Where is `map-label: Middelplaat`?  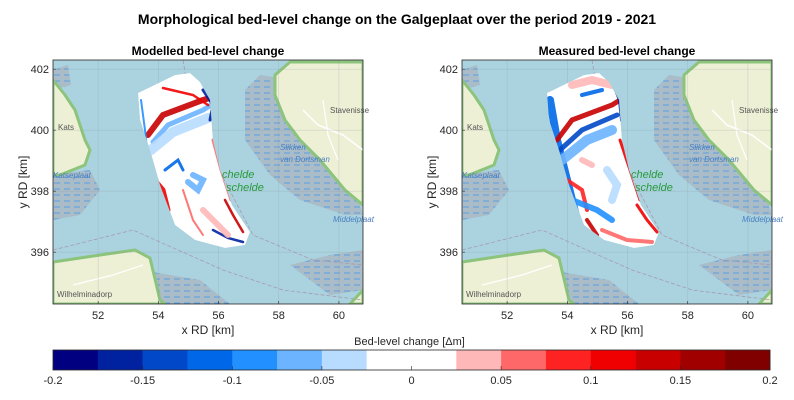 map-label: Middelplaat is located at coordinates (354, 219).